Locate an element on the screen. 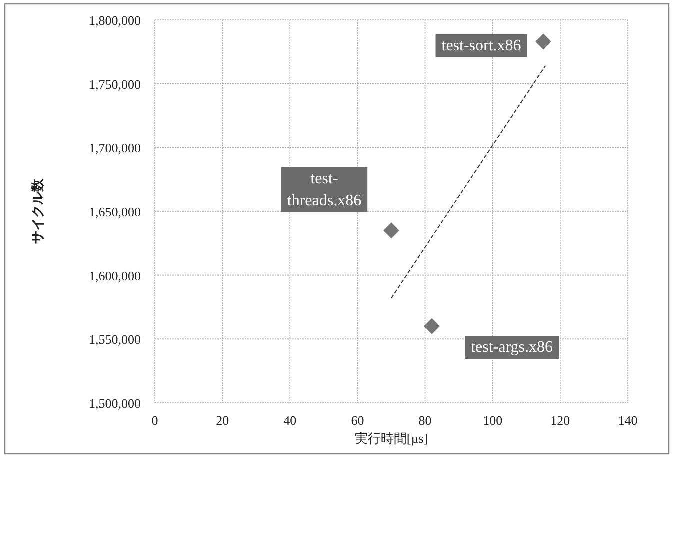  x-axis-title: 実行時間[µs] is located at coordinates (391, 438).